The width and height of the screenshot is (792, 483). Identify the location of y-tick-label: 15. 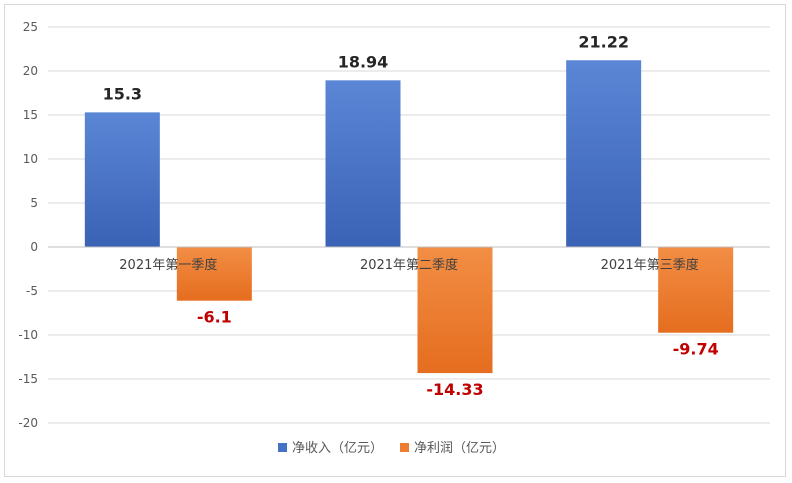
(30, 115).